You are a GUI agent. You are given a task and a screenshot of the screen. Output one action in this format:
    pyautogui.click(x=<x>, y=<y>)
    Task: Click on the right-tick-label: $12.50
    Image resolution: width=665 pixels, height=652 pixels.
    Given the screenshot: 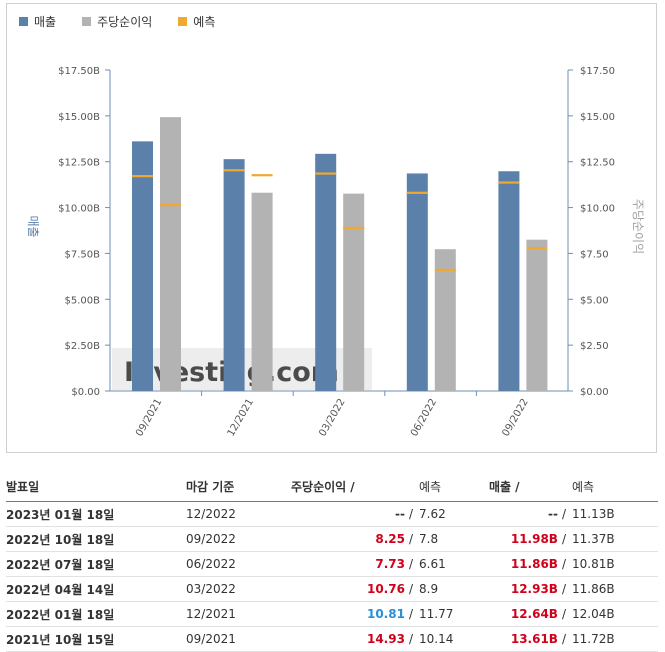 What is the action you would take?
    pyautogui.click(x=597, y=163)
    